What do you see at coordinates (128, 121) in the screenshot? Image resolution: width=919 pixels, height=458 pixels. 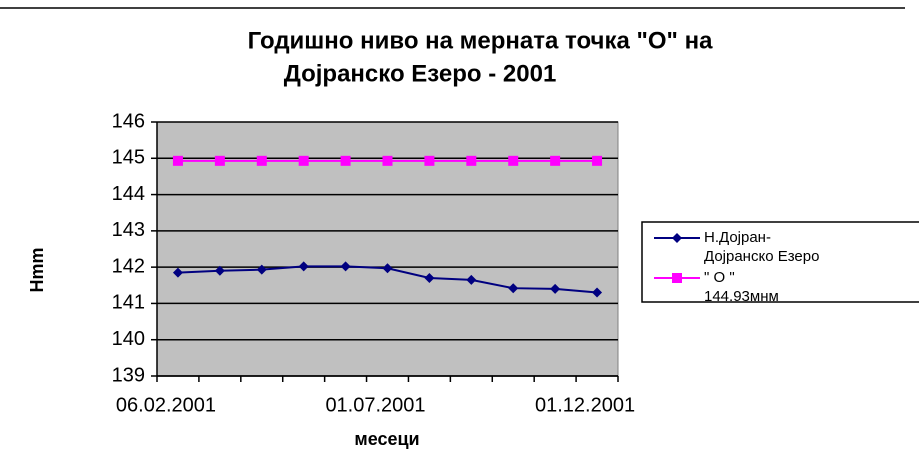 I see `y-tick-label: 146` at bounding box center [128, 121].